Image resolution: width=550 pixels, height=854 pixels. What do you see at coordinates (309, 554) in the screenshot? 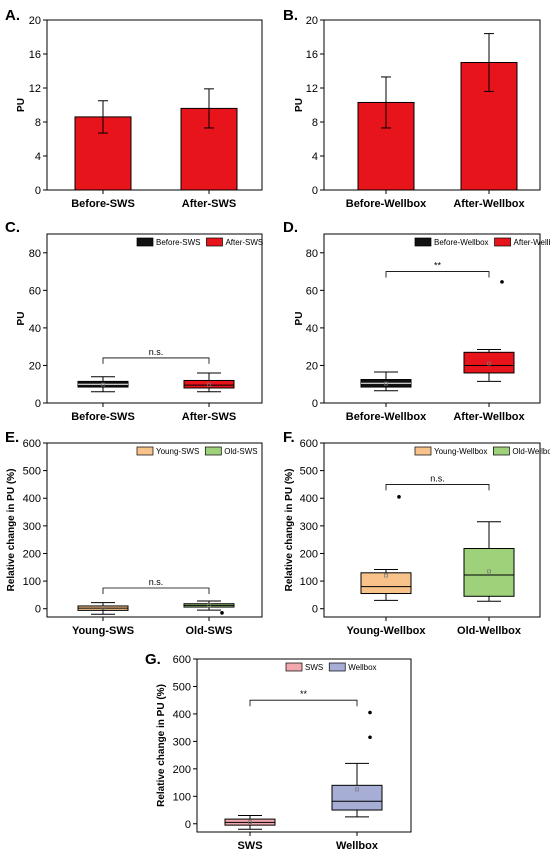
I see `panel-f-ytick-label: 200` at bounding box center [309, 554].